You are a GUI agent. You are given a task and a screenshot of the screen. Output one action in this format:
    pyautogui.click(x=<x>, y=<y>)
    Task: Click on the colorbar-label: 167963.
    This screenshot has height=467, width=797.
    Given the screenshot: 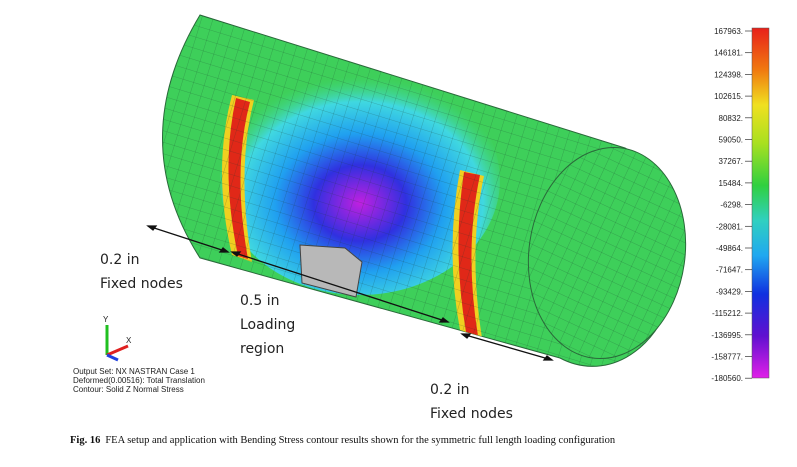 What is the action you would take?
    pyautogui.click(x=728, y=31)
    